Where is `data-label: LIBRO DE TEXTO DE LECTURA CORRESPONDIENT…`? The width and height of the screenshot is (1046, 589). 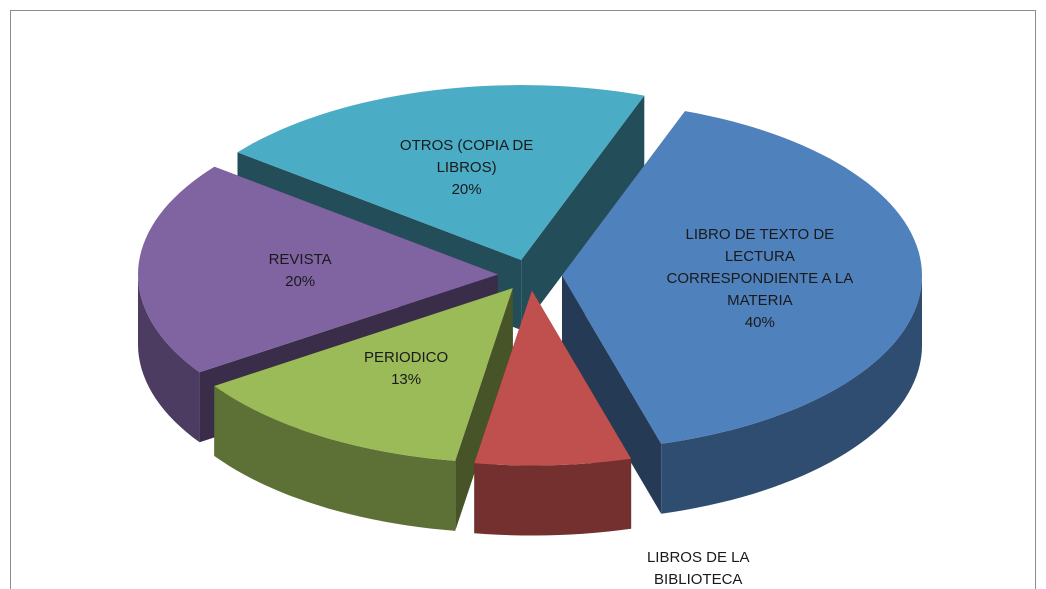 data-label: LIBRO DE TEXTO DE LECTURA CORRESPONDIENT… is located at coordinates (760, 279).